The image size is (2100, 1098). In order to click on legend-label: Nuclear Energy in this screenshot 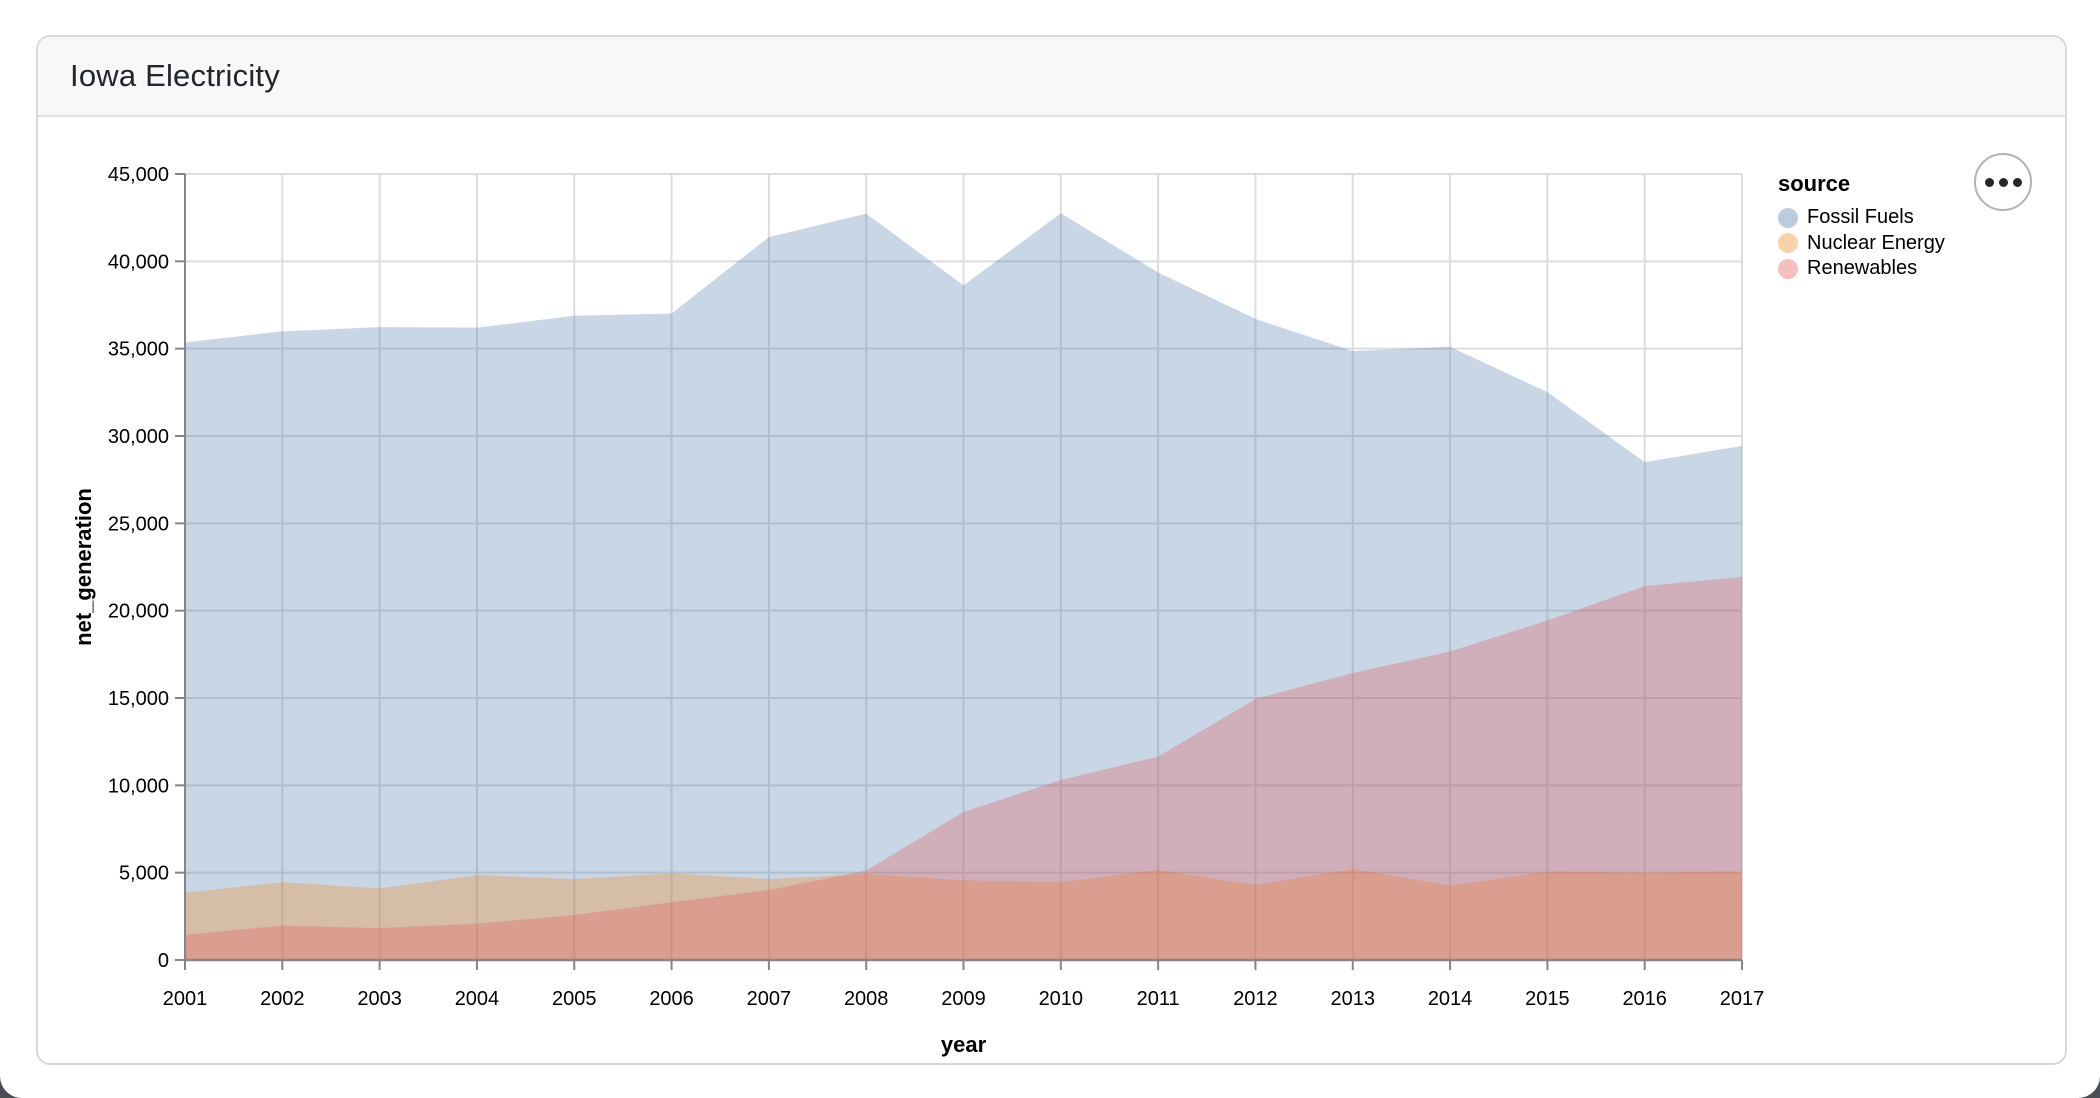, I will do `click(1876, 242)`.